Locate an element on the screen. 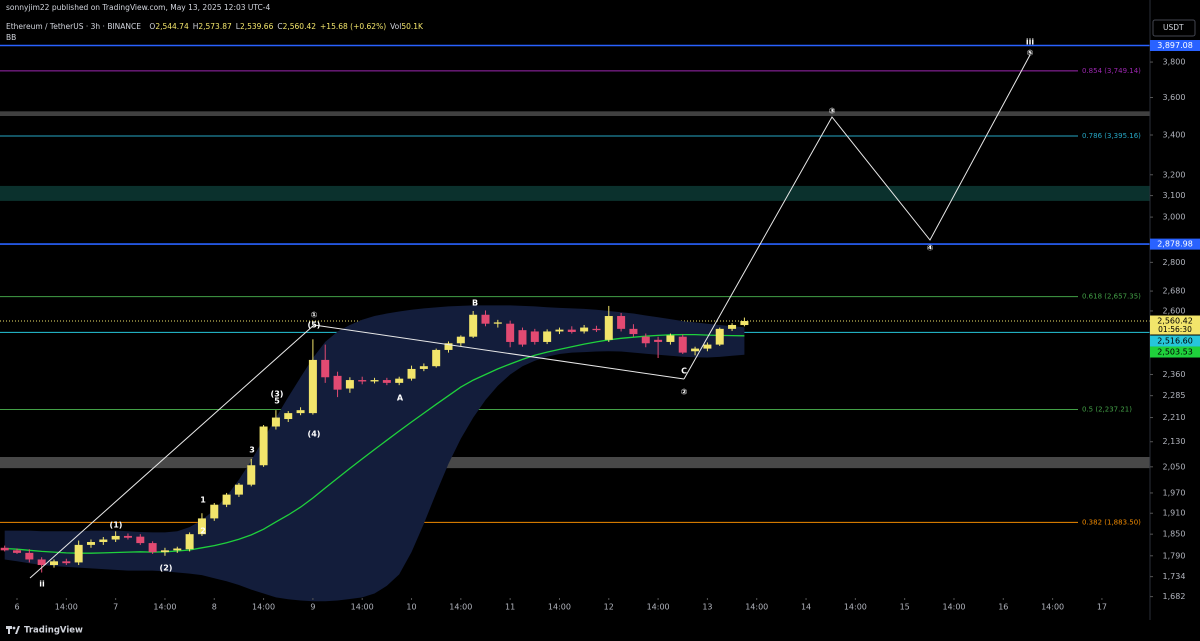 The image size is (1200, 641). wave-projection is located at coordinates (857, 217).